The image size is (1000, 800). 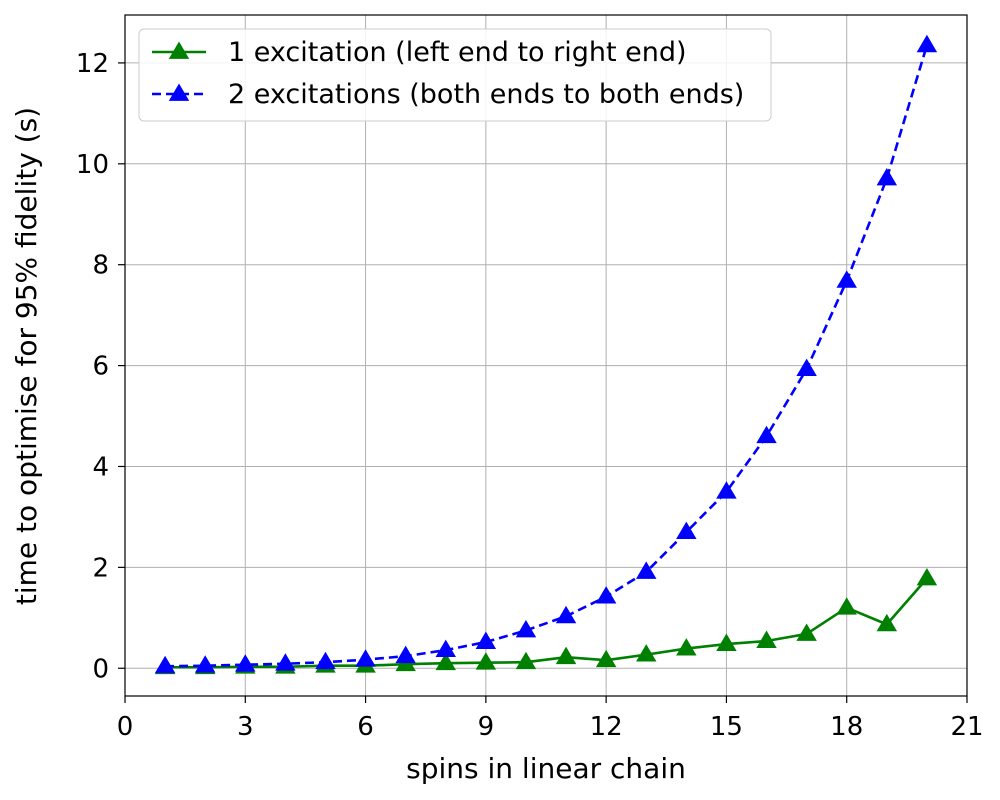 I want to click on x-tick-label: 6, so click(x=365, y=727).